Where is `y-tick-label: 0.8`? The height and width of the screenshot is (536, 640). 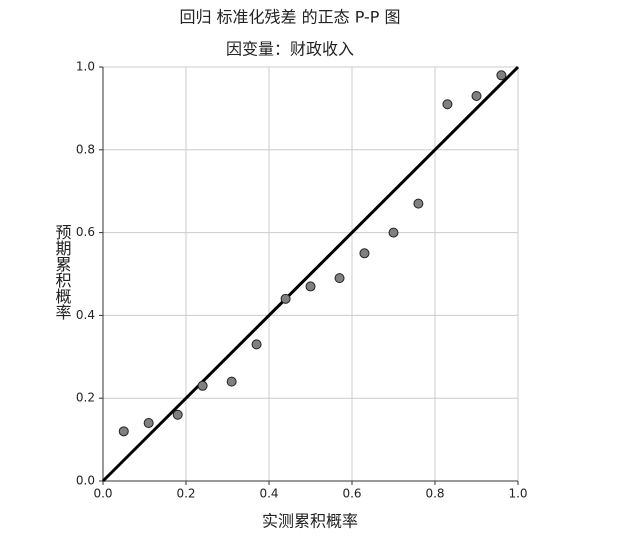 y-tick-label: 0.8 is located at coordinates (85, 149).